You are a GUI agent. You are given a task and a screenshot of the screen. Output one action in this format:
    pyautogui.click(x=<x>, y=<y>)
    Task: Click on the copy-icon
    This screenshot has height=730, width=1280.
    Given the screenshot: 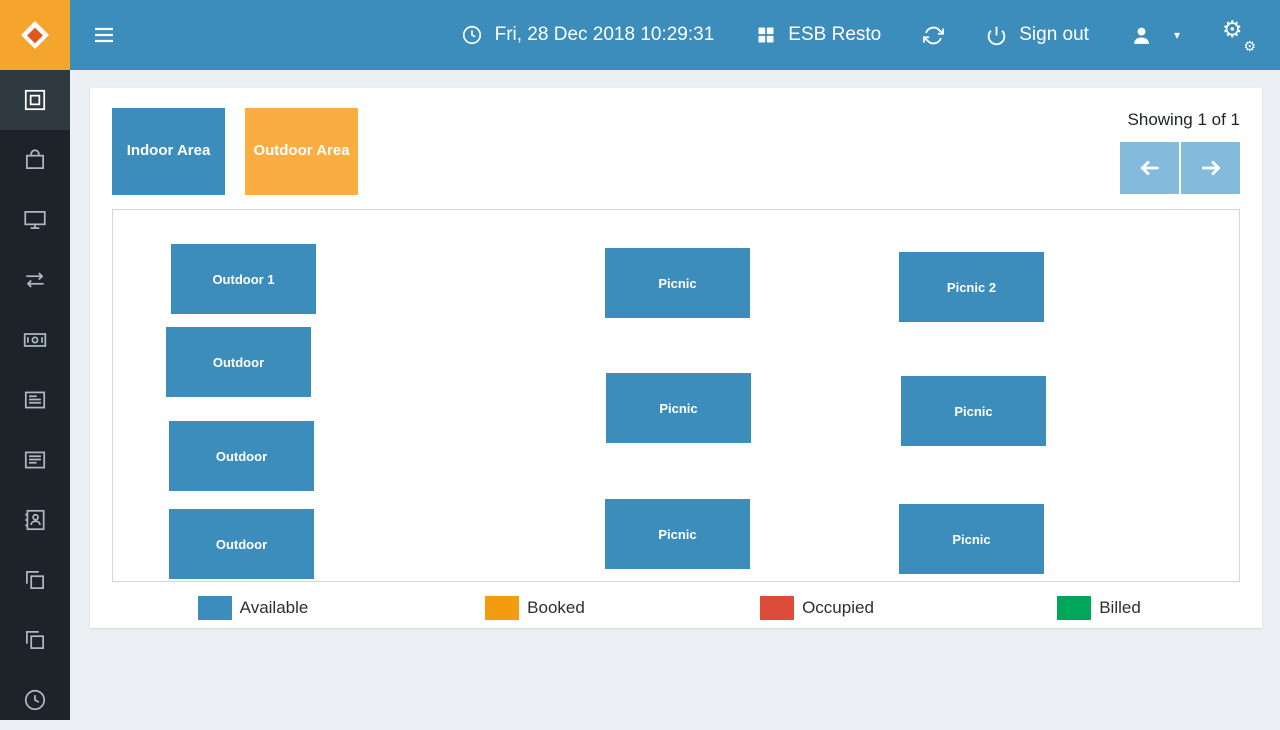 What is the action you would take?
    pyautogui.click(x=35, y=580)
    